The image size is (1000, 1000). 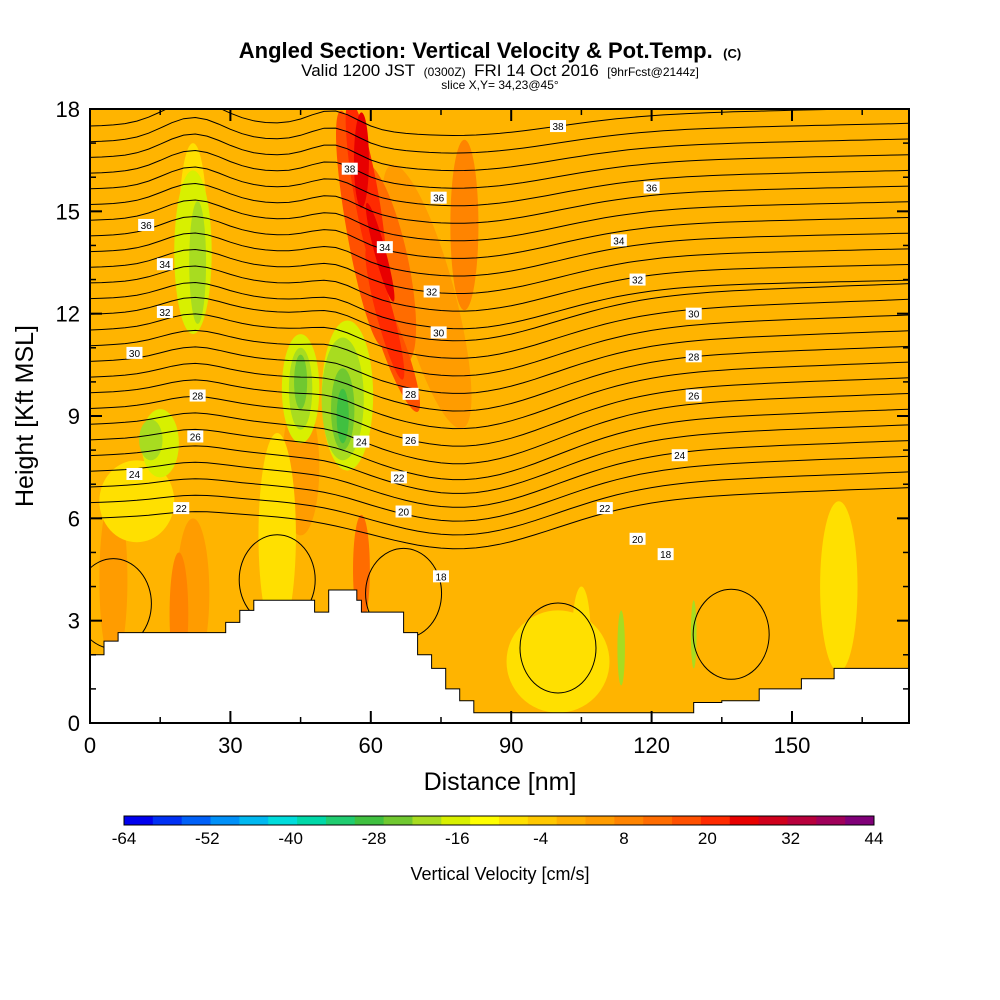 I want to click on x-tick-label: 150, so click(x=792, y=745).